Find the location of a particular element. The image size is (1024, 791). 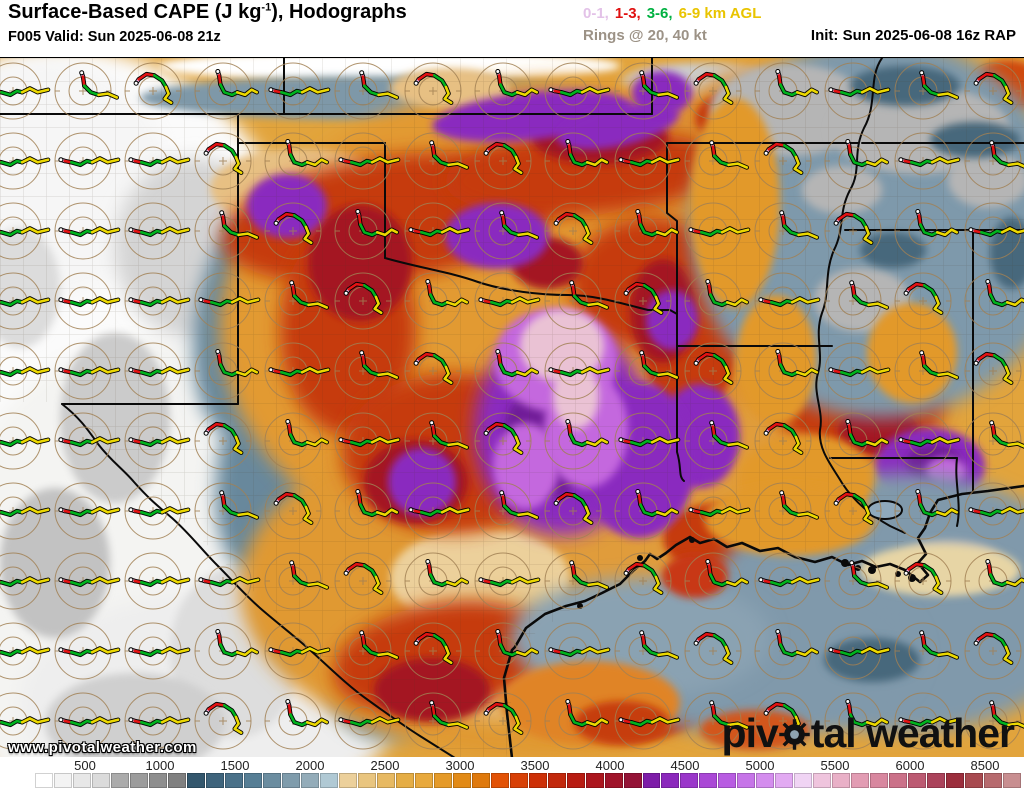

legend-entry: 3-6, is located at coordinates (659, 13).